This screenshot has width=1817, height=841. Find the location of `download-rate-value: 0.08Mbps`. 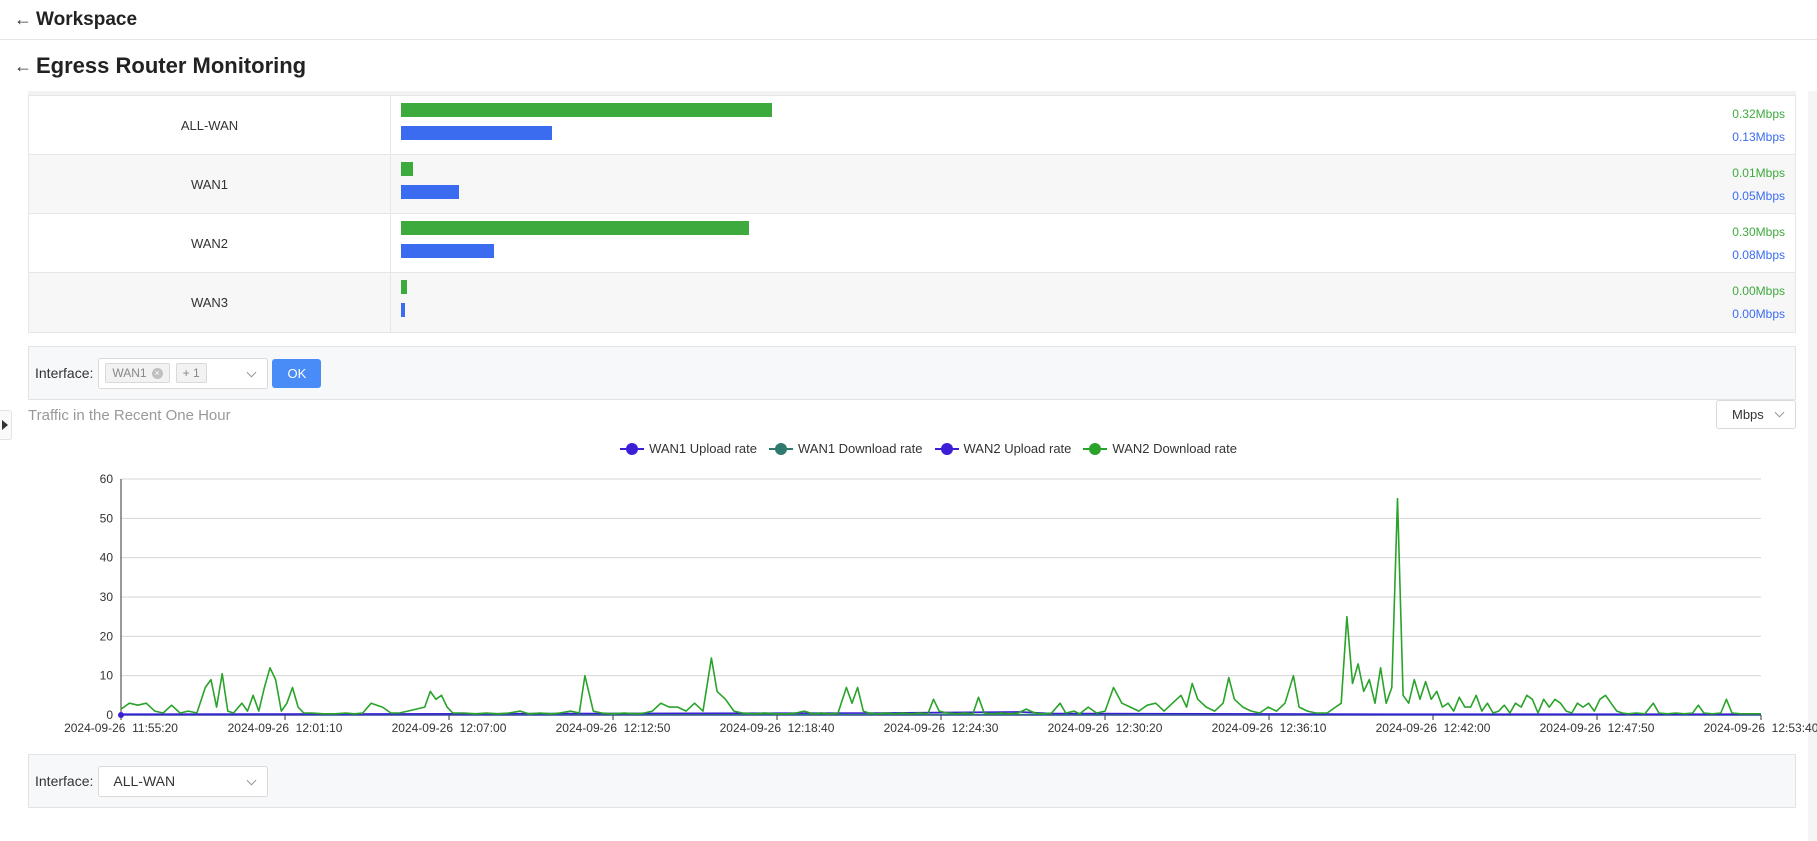

download-rate-value: 0.08Mbps is located at coordinates (1758, 255).